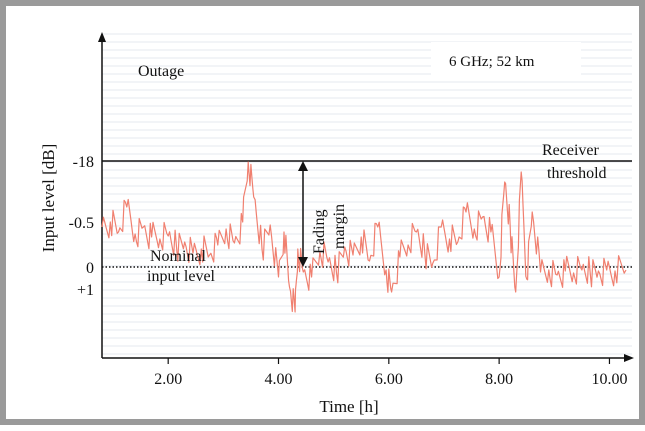 This screenshot has height=431, width=645. Describe the element at coordinates (339, 226) in the screenshot. I see `fading-margin-label-2: margin` at that location.